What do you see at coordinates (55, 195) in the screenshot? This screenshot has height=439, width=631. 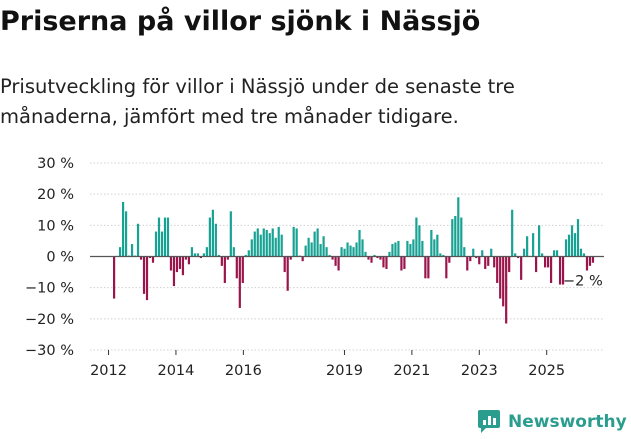 I see `y-tick-label: 20 %` at bounding box center [55, 195].